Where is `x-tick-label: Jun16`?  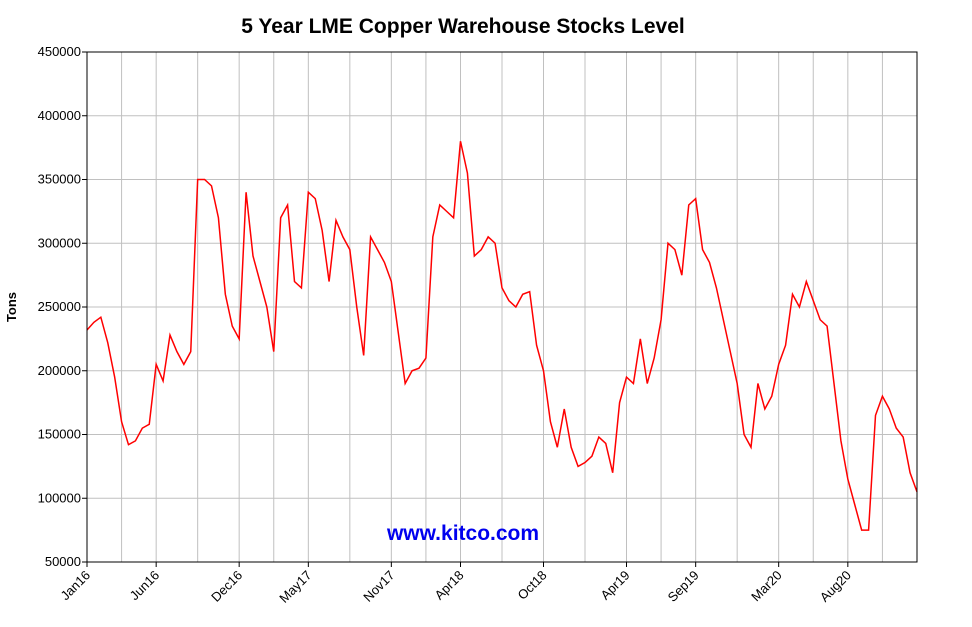
x-tick-label: Jun16 is located at coordinates (145, 586).